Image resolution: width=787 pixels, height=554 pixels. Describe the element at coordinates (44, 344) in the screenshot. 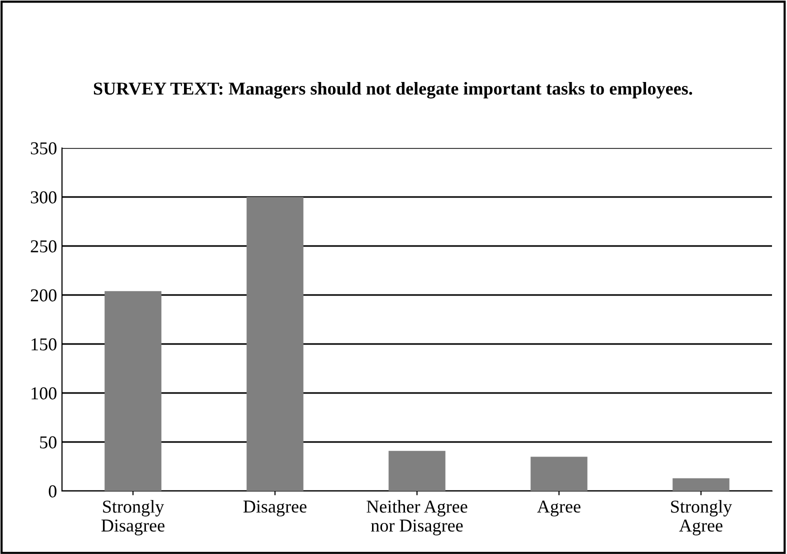

I see `y-tick-label: 150` at that location.